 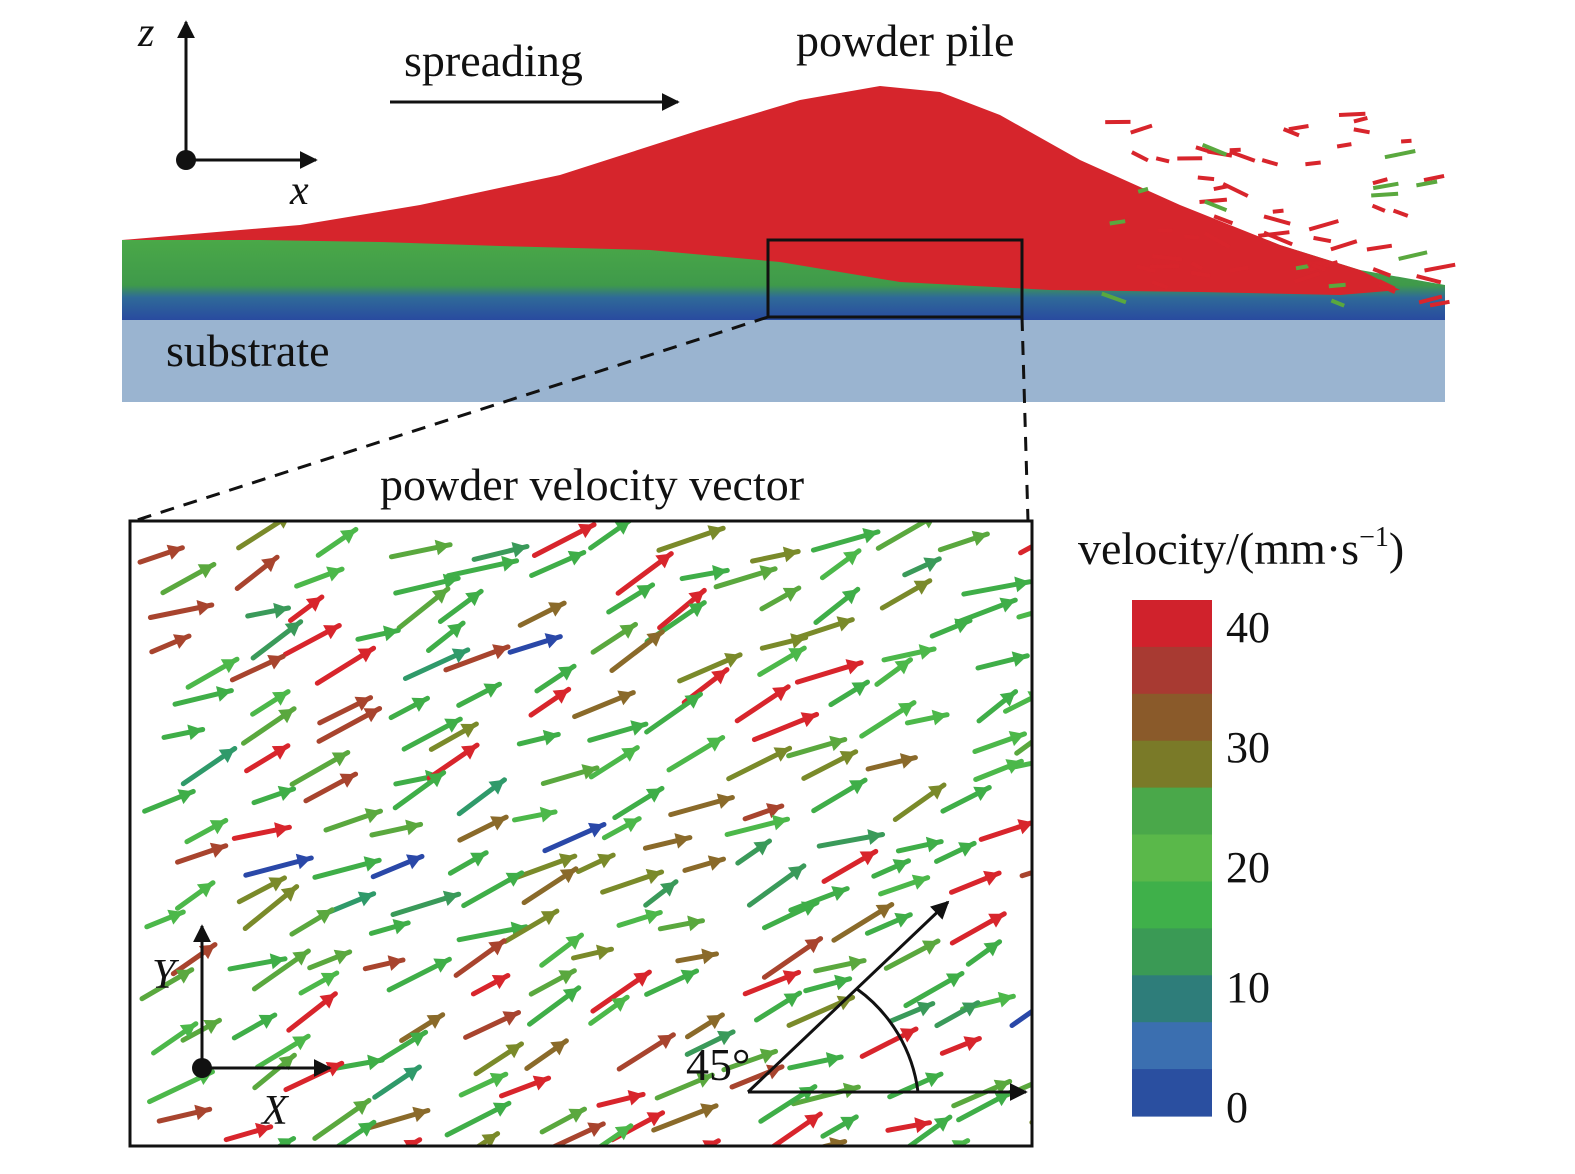 I want to click on colorbar-tick-30: 30, so click(x=1248, y=747).